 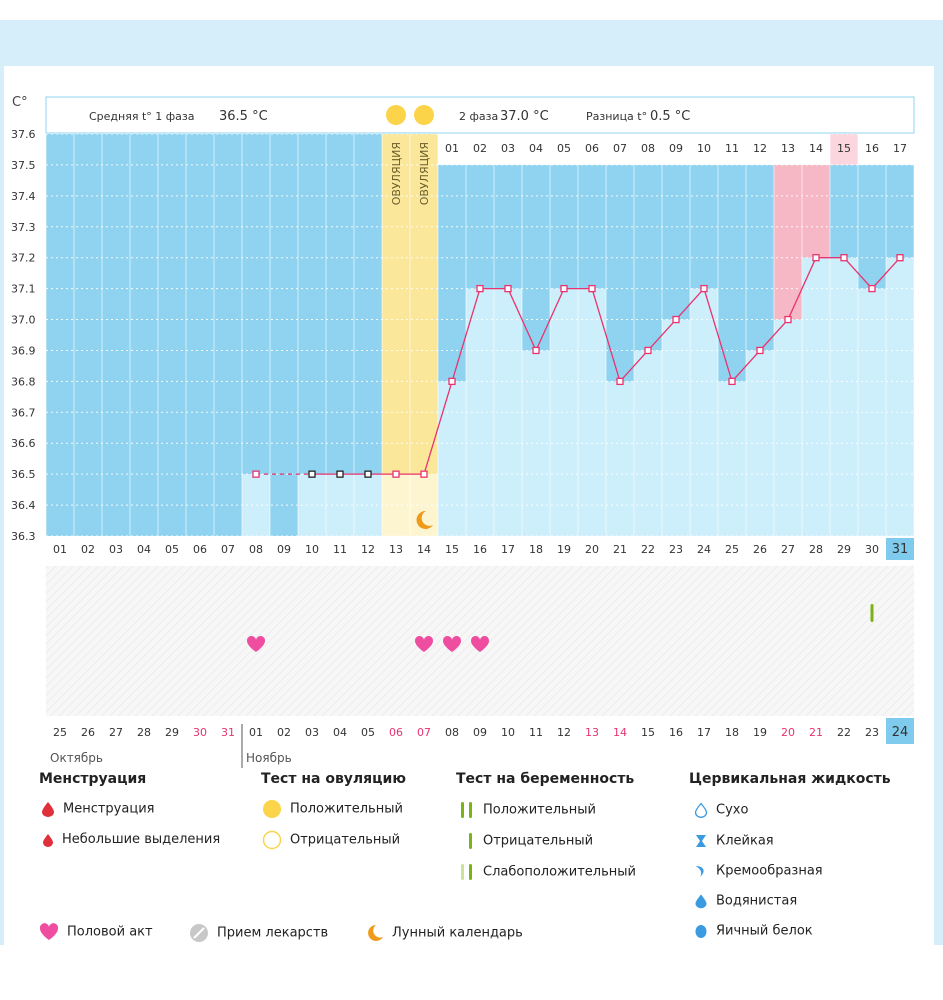 I want to click on phase2-day-label: 07, so click(x=620, y=148).